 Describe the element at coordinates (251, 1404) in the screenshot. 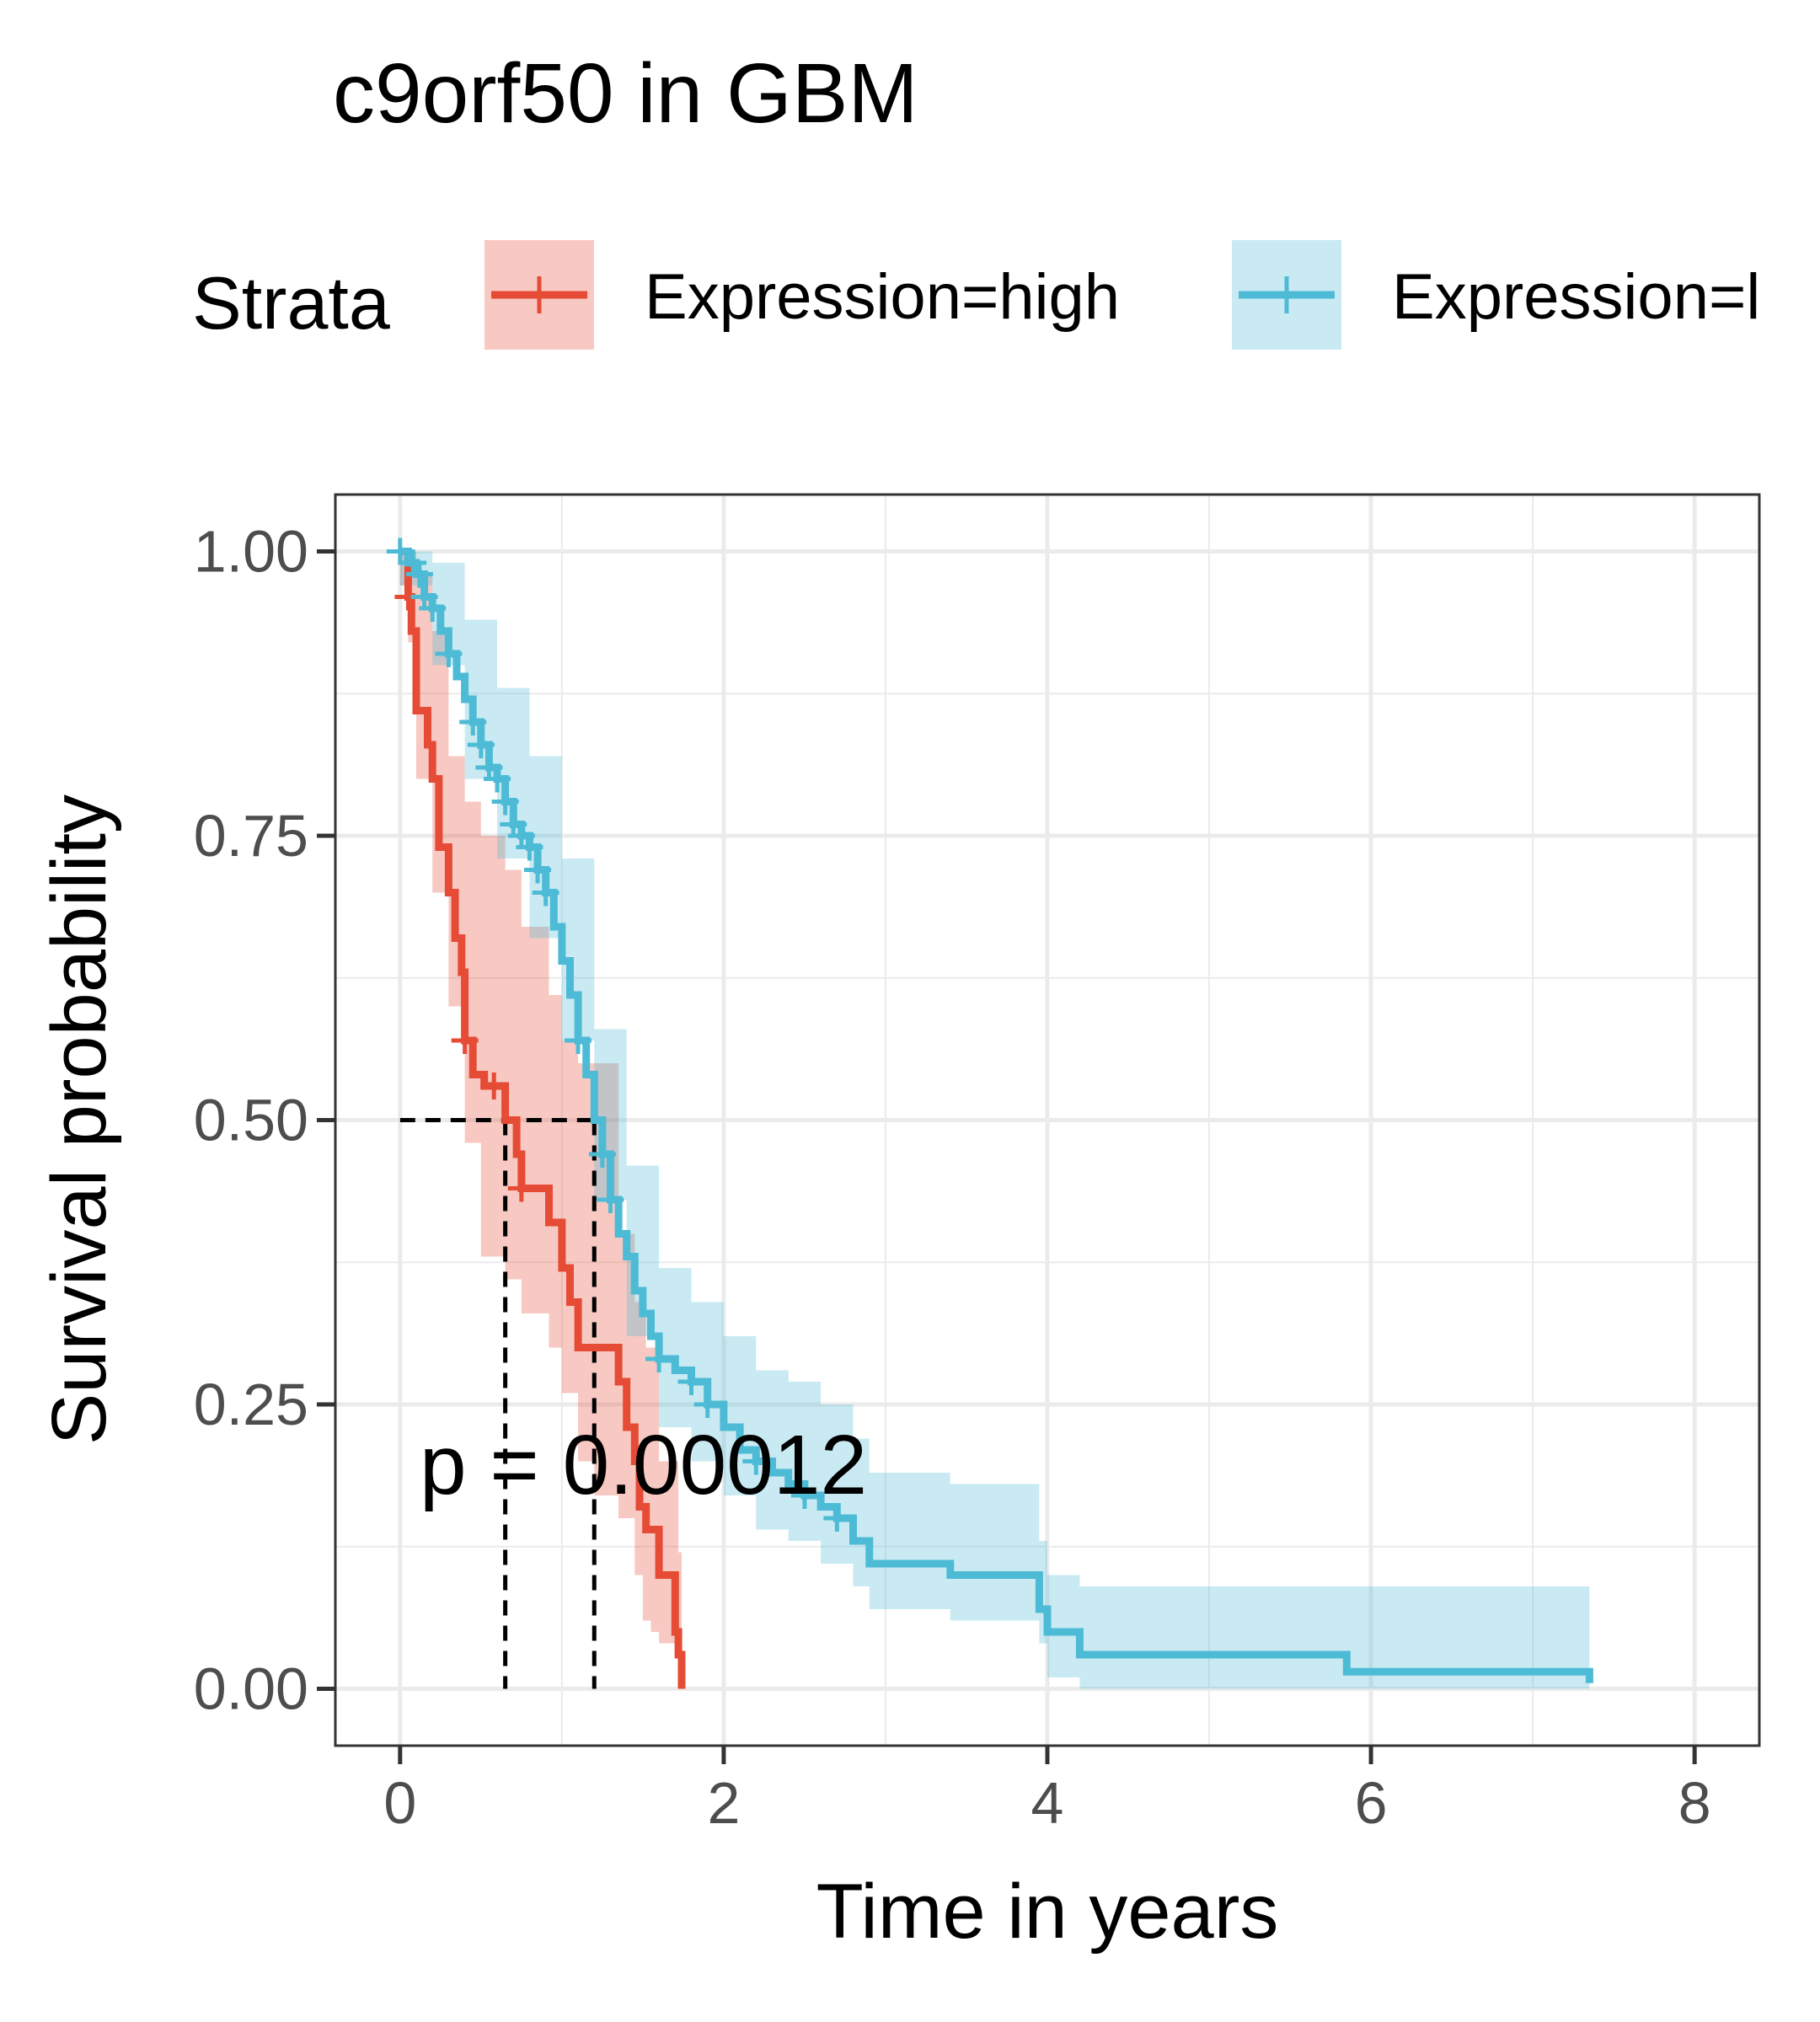

I see `y-tick-label: 0.25` at that location.